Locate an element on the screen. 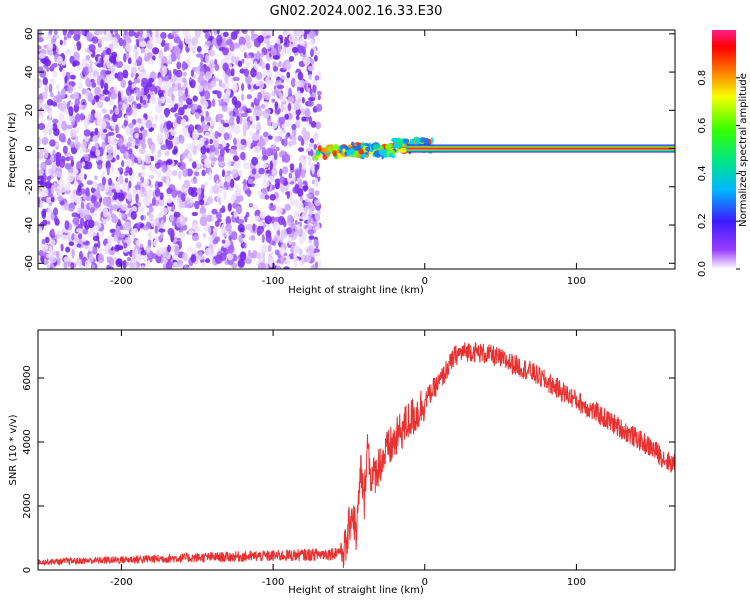  snr-ytick-label: 0 is located at coordinates (27, 570).